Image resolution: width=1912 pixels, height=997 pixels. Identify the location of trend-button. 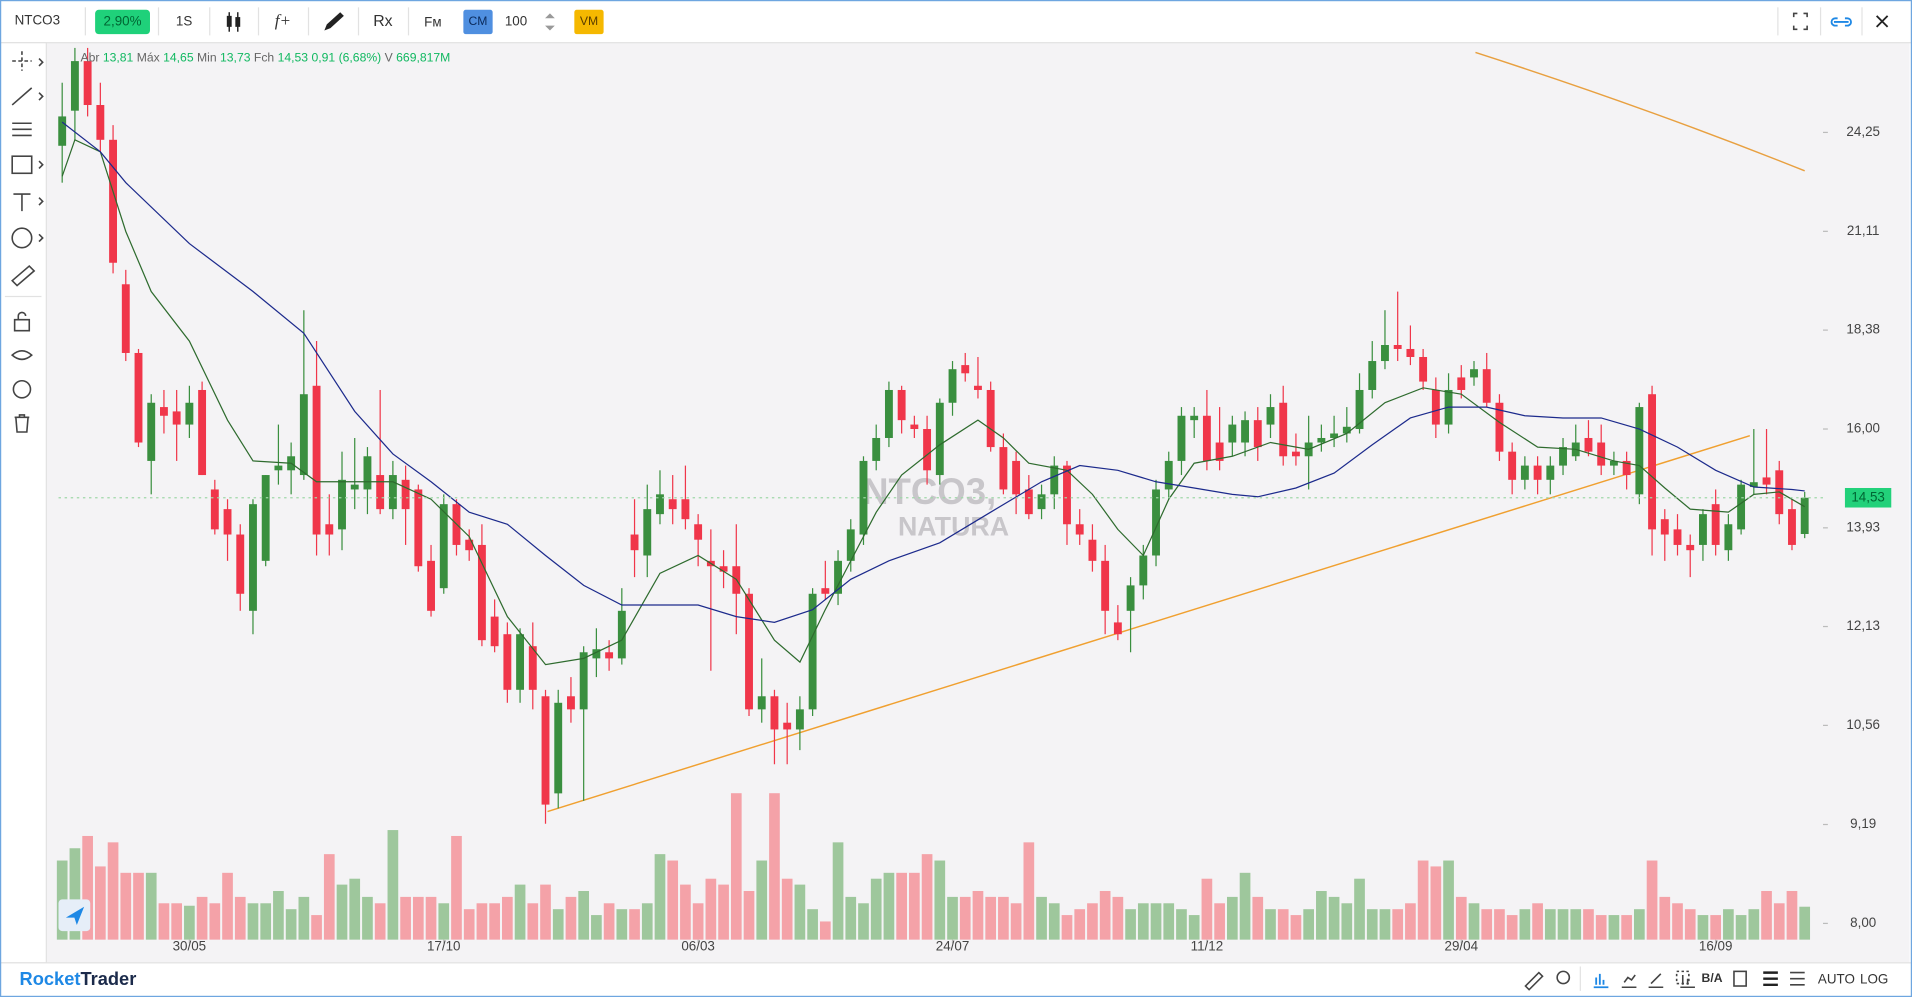
(1656, 981).